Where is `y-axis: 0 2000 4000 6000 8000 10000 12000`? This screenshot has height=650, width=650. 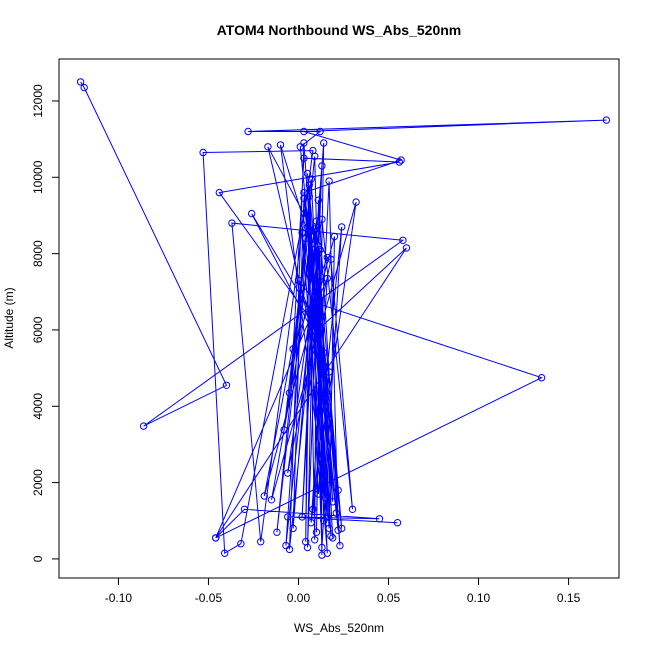 y-axis: 0 2000 4000 6000 8000 10000 12000 is located at coordinates (45, 323).